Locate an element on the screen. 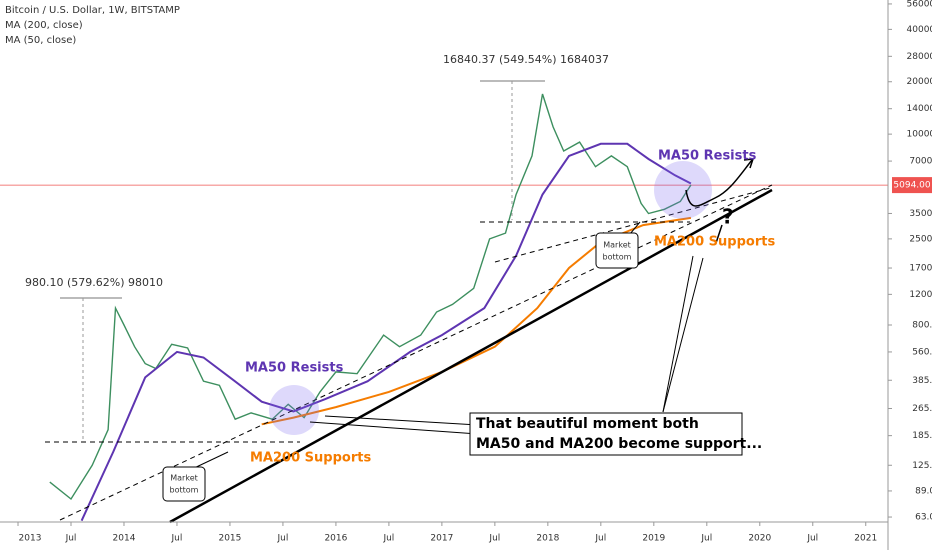 This screenshot has height=550, width=932. y-tick-label: 265.00 is located at coordinates (922, 409).